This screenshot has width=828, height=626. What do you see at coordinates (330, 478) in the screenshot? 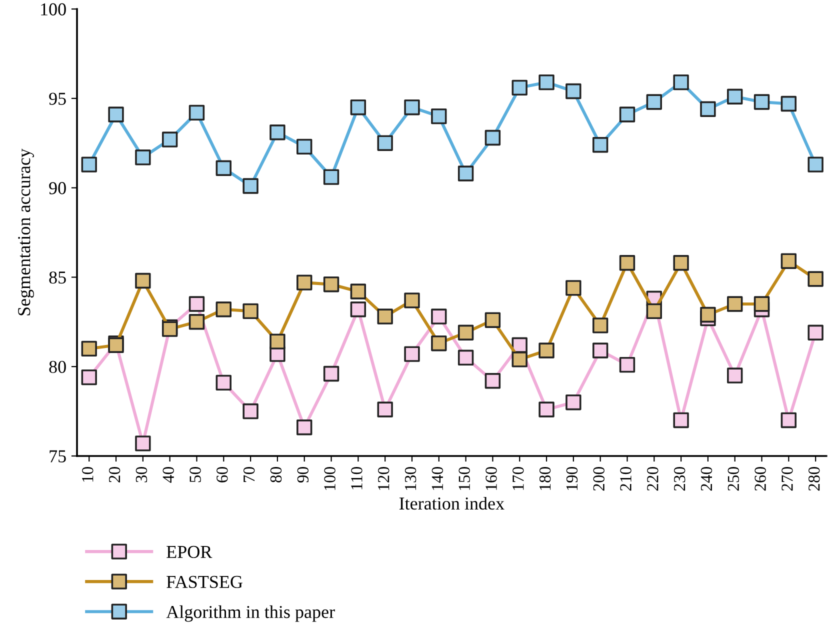
I see `x-tick-label: 100` at bounding box center [330, 478].